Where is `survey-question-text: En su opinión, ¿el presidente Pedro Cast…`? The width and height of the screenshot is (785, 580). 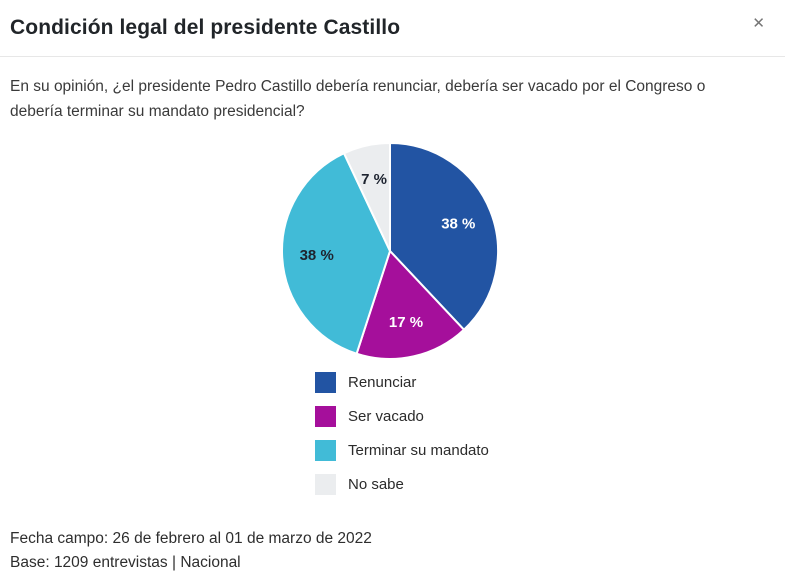 survey-question-text: En su opinión, ¿el presidente Pedro Cast… is located at coordinates (358, 99).